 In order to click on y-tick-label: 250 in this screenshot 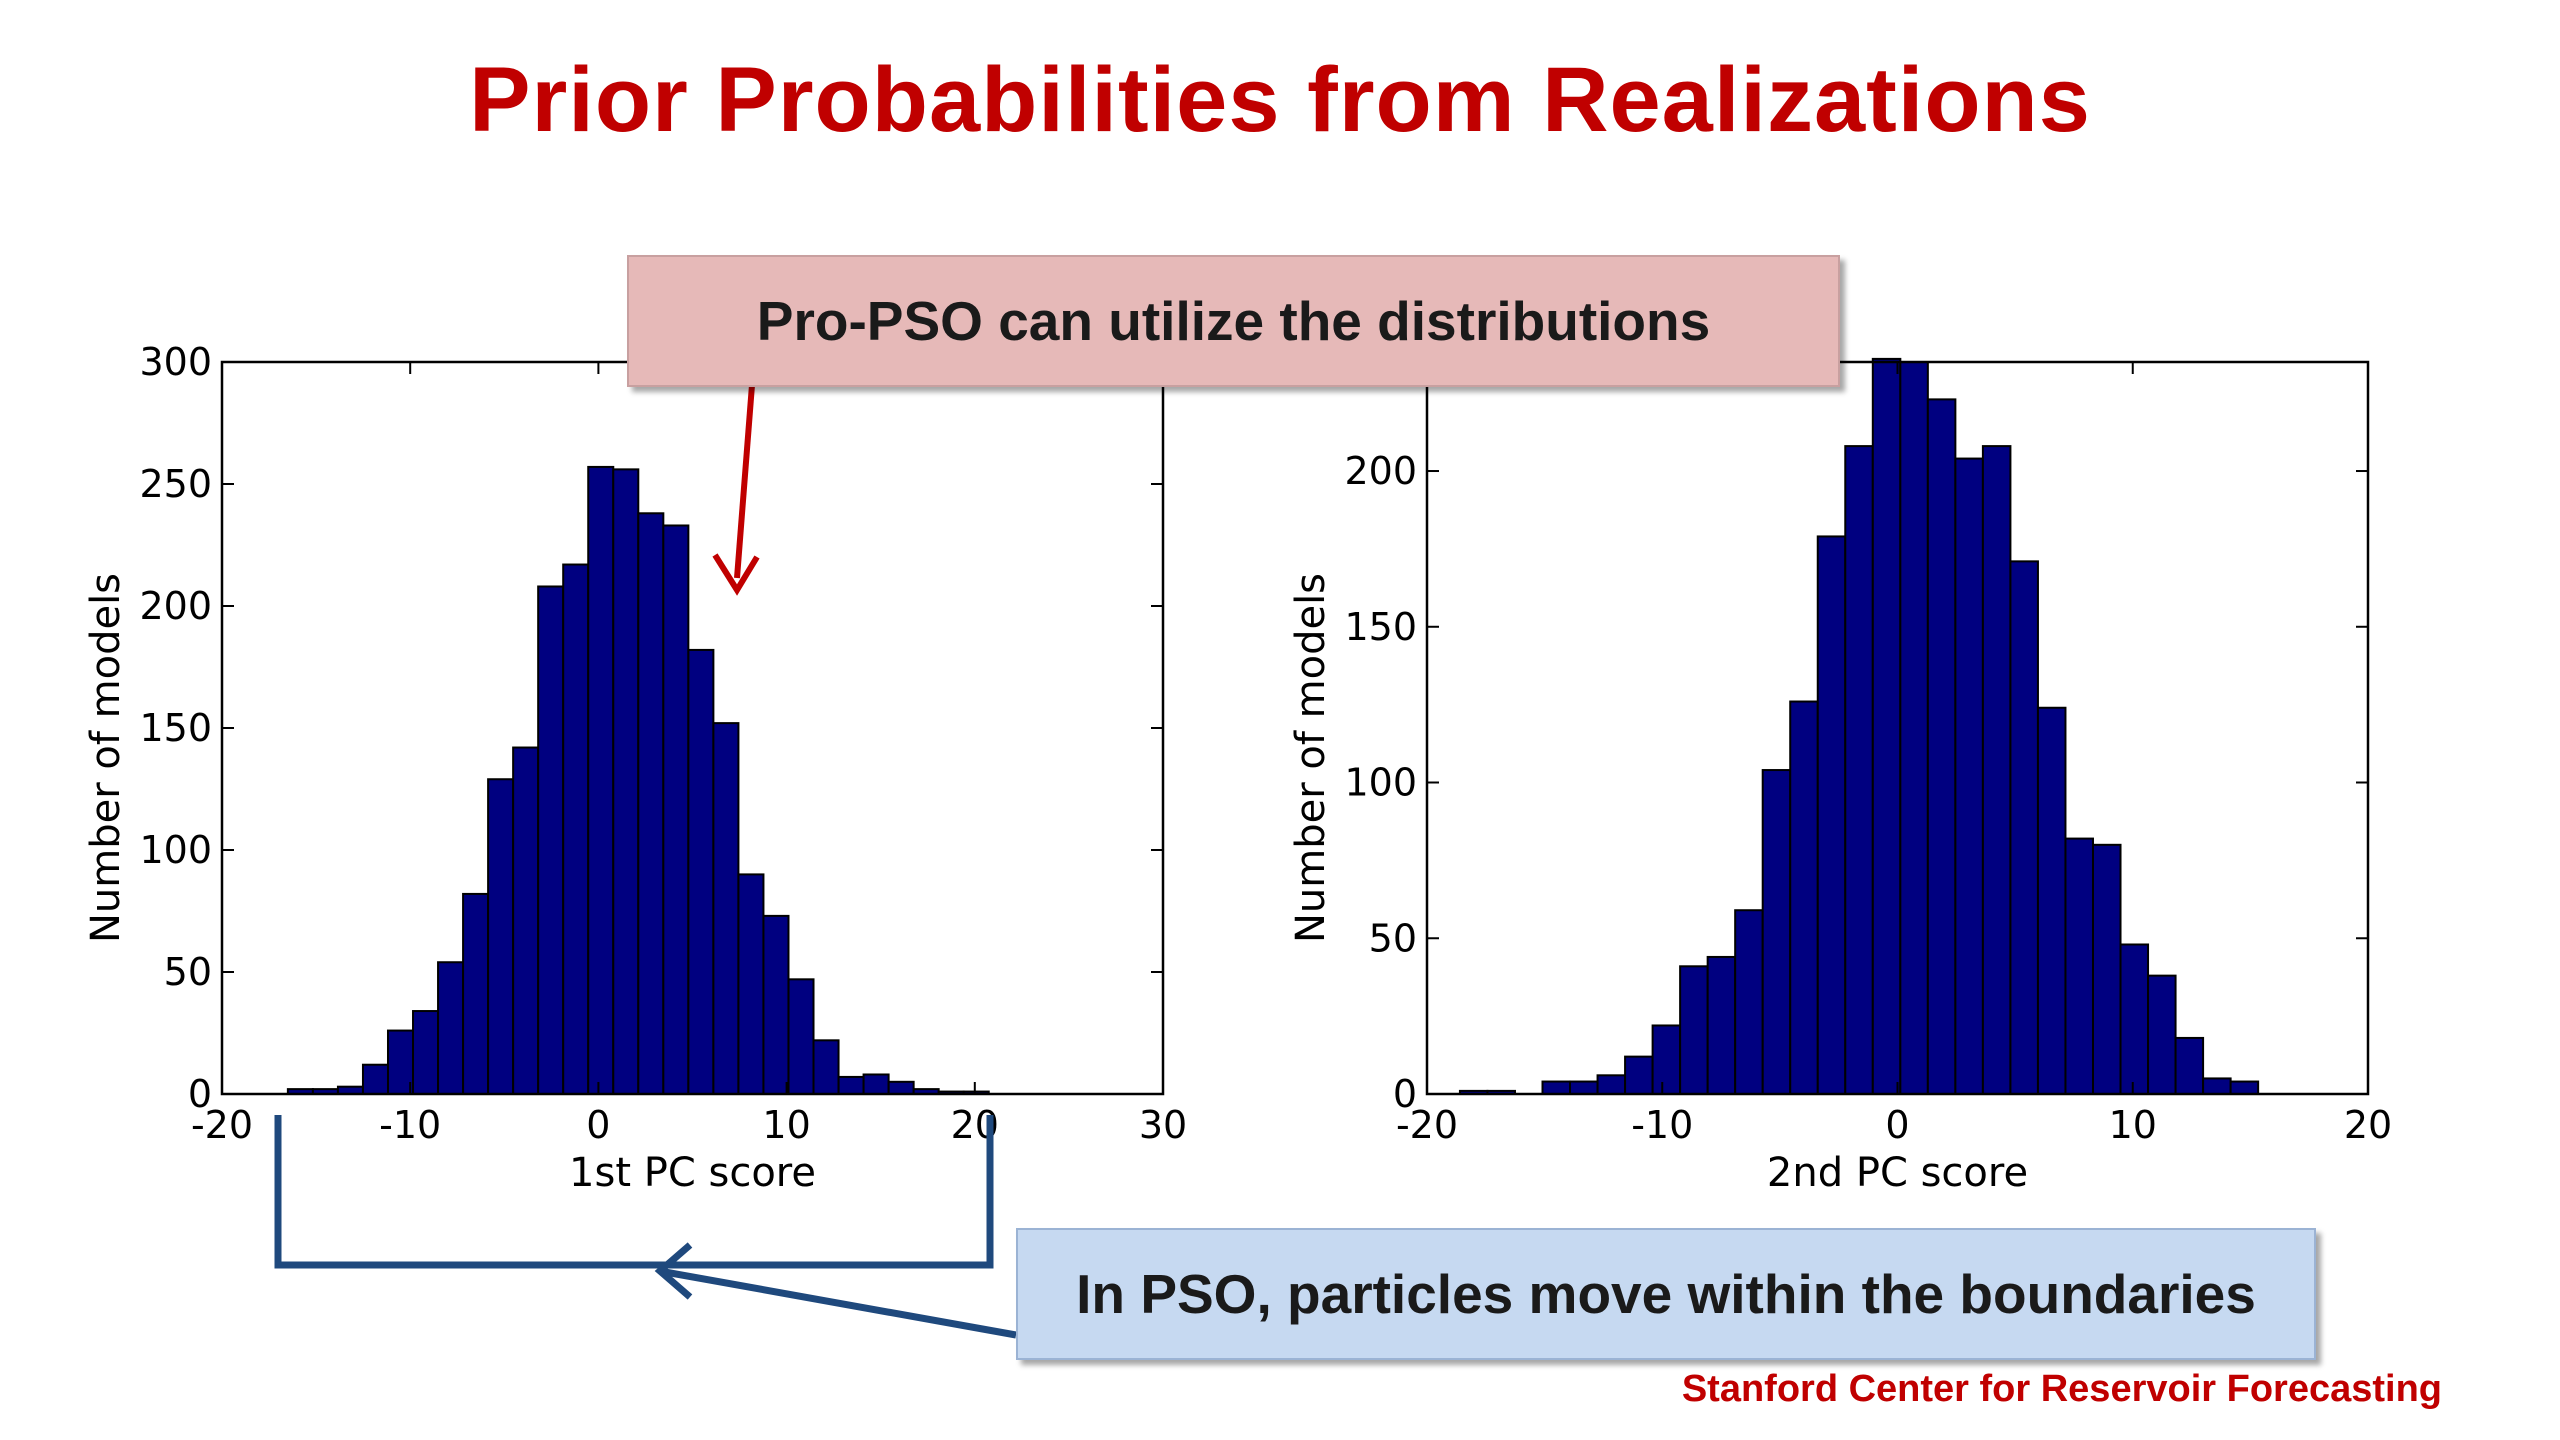, I will do `click(175, 484)`.